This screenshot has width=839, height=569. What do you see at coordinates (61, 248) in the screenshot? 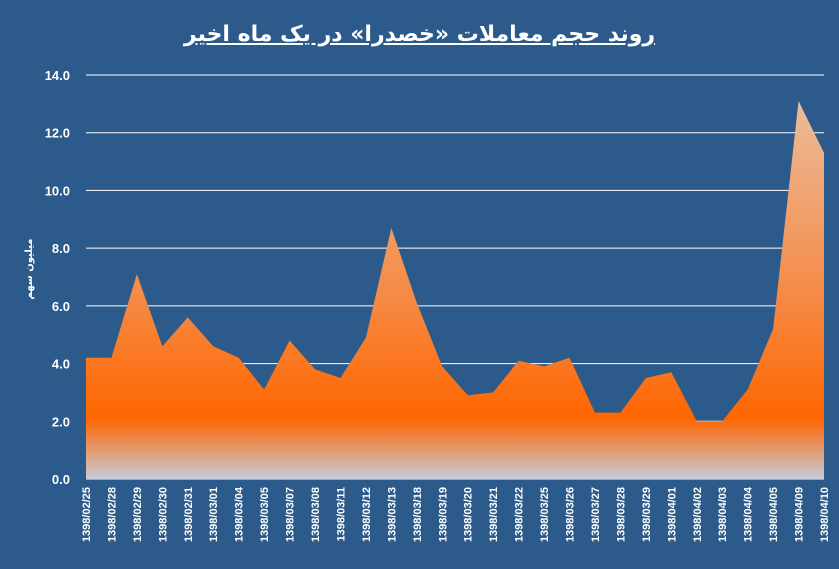
I see `y-tick-label: 8.0` at bounding box center [61, 248].